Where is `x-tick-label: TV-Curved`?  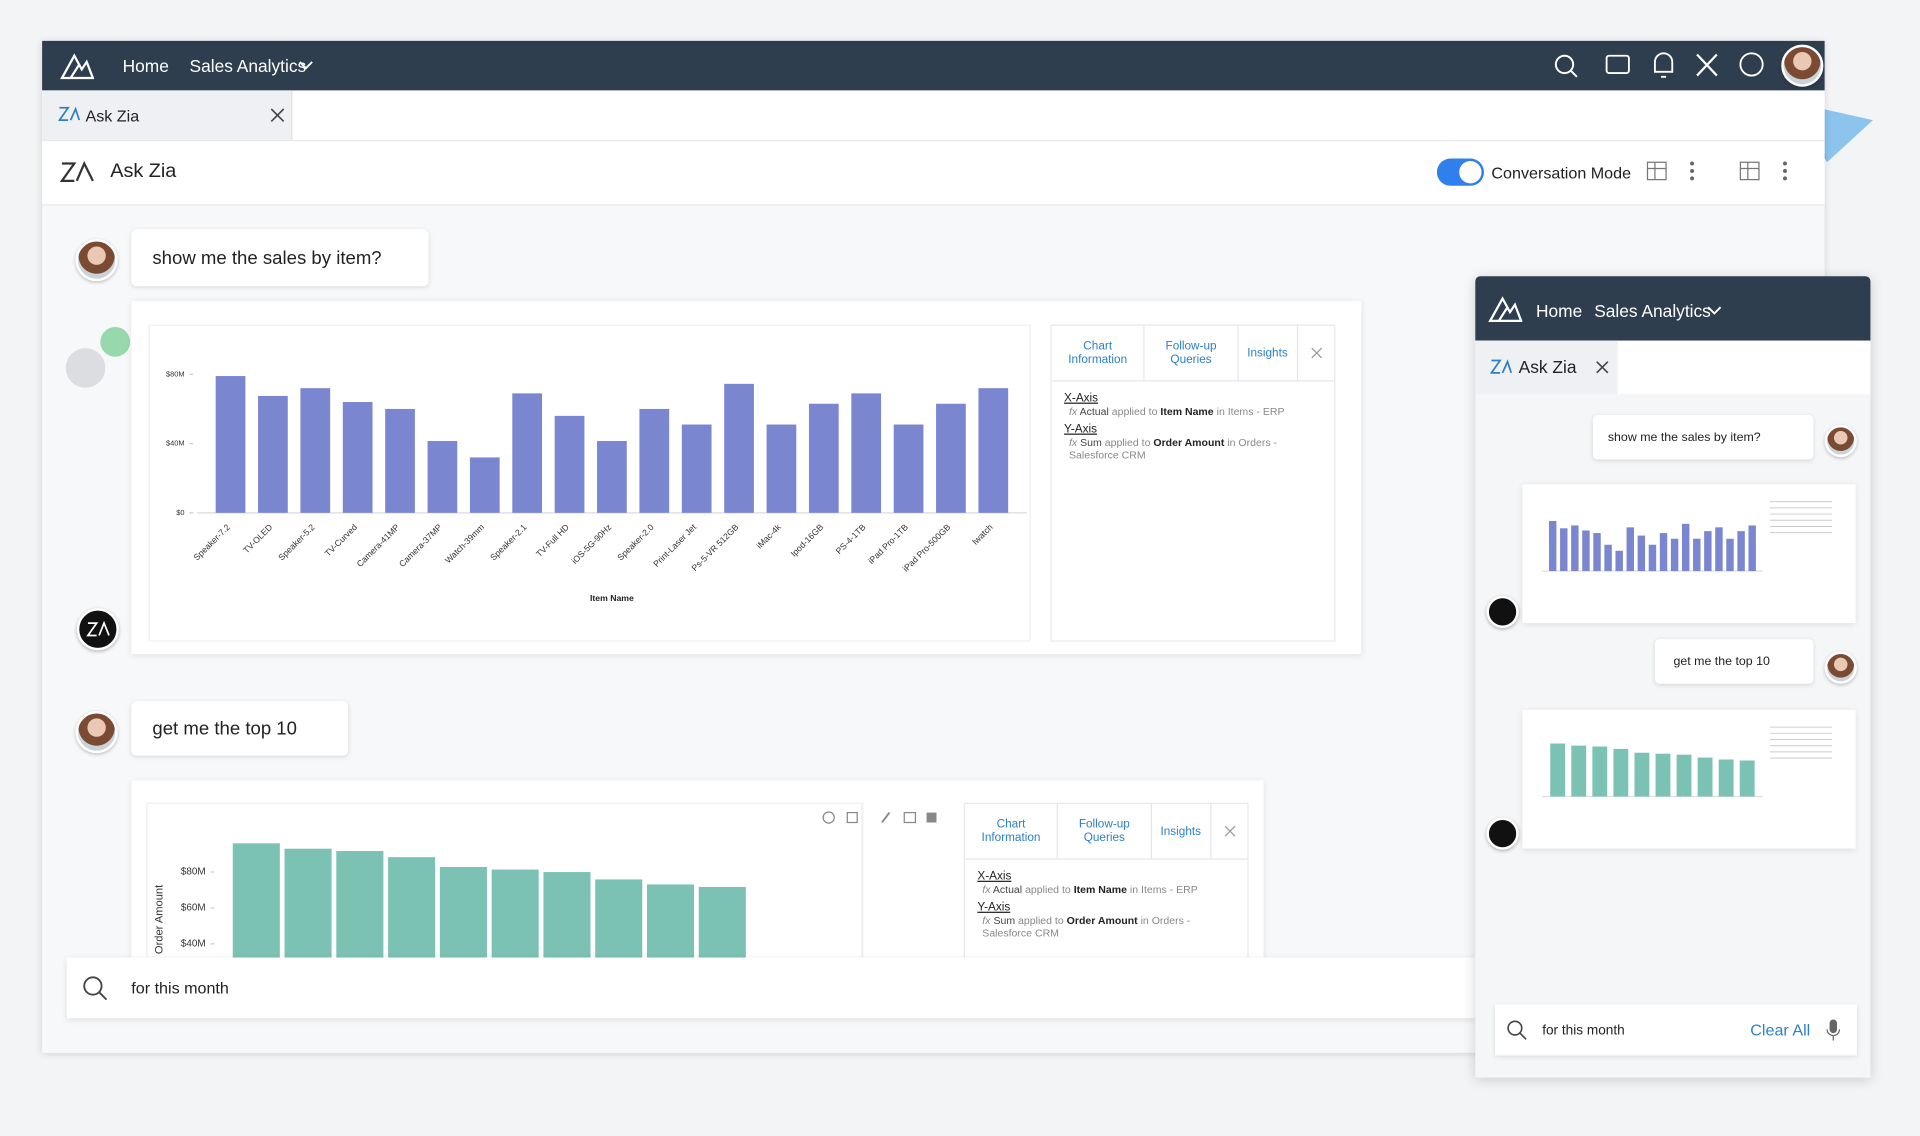 x-tick-label: TV-Curved is located at coordinates (341, 540).